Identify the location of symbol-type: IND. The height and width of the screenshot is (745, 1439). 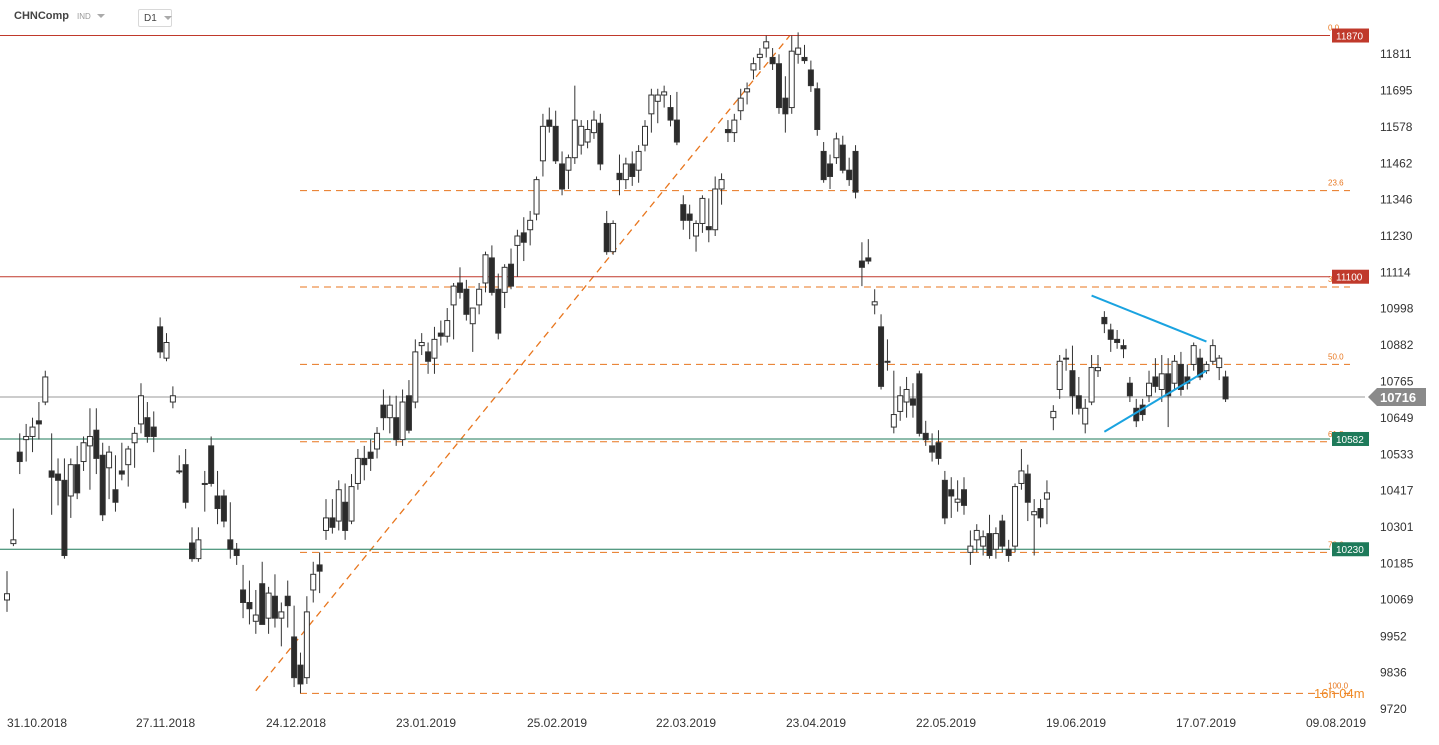
(84, 16).